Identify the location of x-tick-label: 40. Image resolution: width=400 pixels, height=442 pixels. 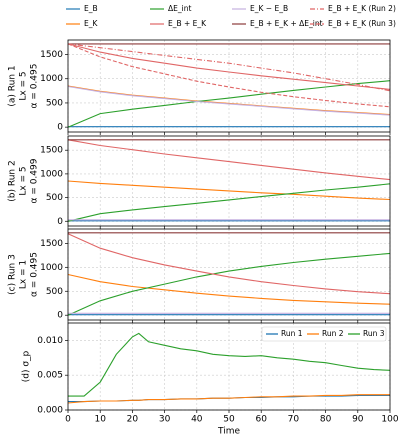
(197, 420).